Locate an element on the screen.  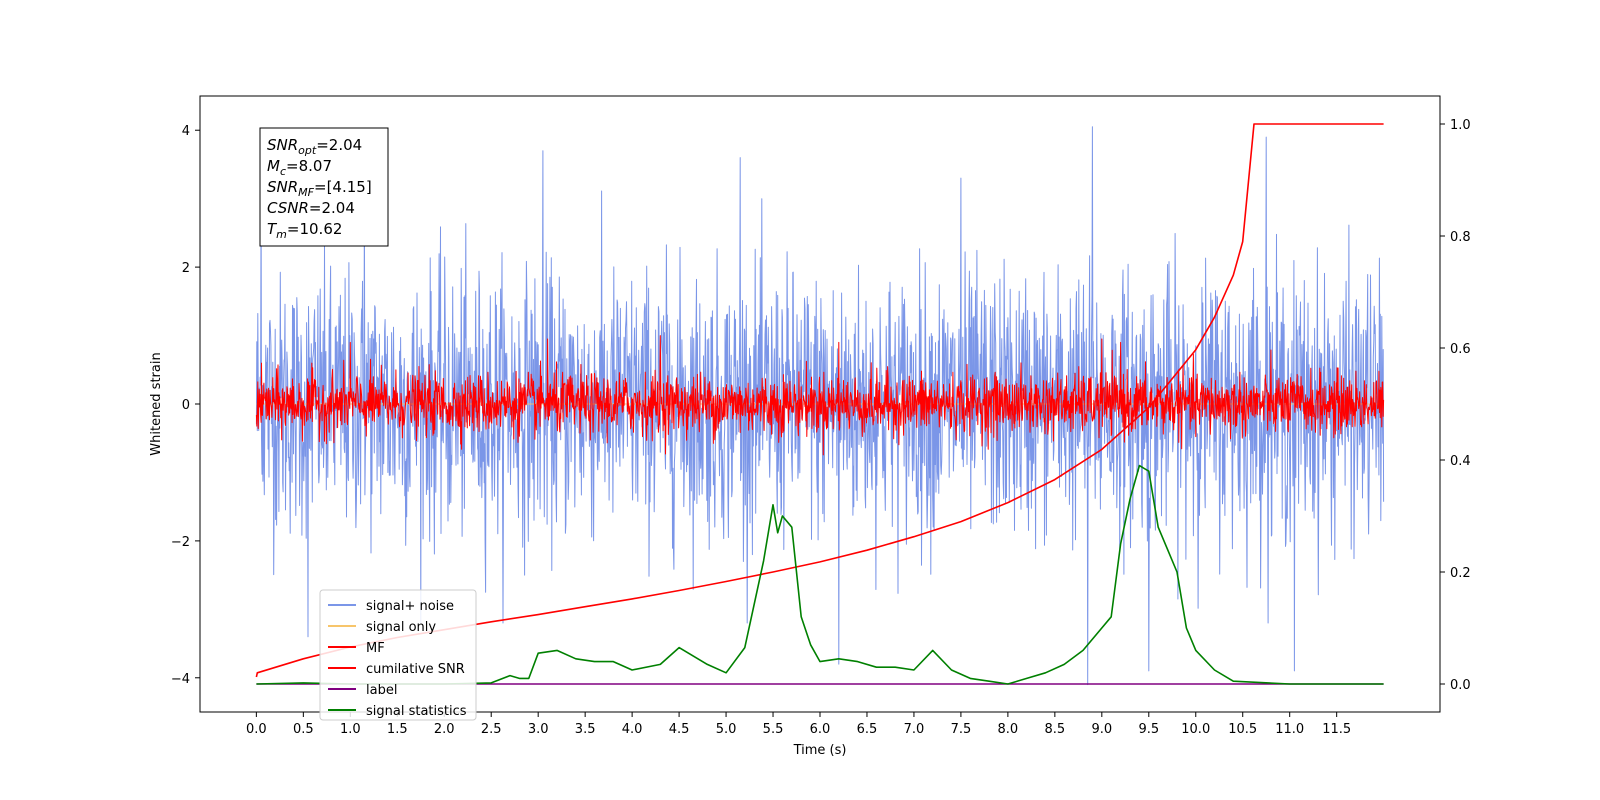
info-line: Tm=10.62 is located at coordinates (304, 230).